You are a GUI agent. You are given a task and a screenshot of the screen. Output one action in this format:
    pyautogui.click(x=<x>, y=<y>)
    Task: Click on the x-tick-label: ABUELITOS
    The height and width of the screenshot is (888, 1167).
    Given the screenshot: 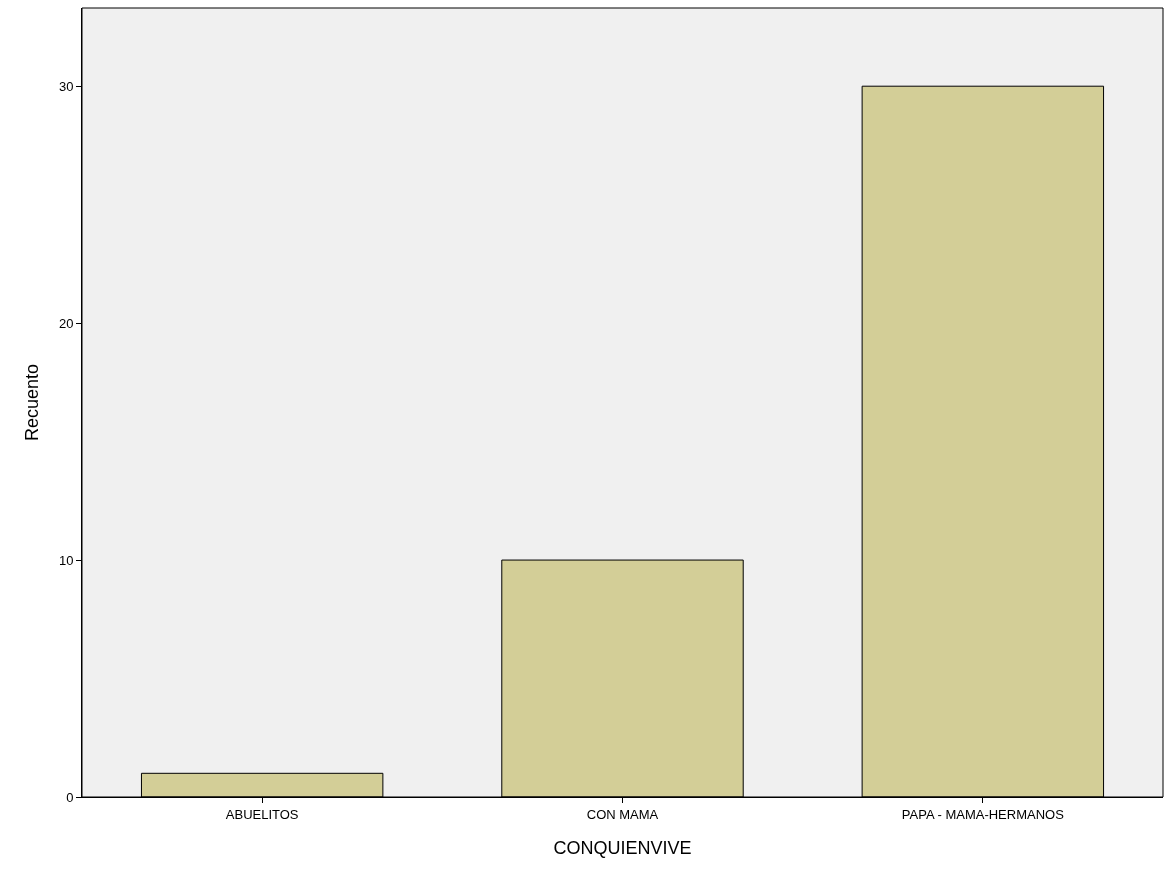 What is the action you would take?
    pyautogui.click(x=262, y=814)
    